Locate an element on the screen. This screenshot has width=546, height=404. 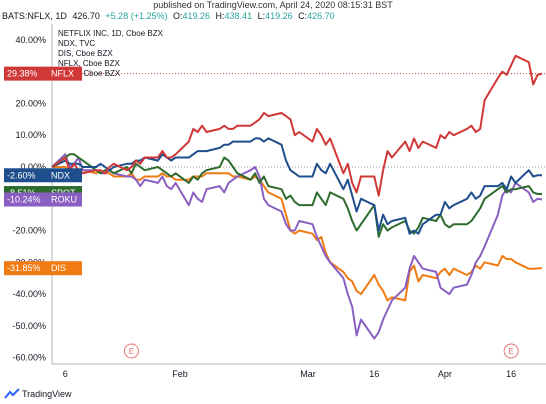
series-badge-name: ROKU is located at coordinates (64, 200).